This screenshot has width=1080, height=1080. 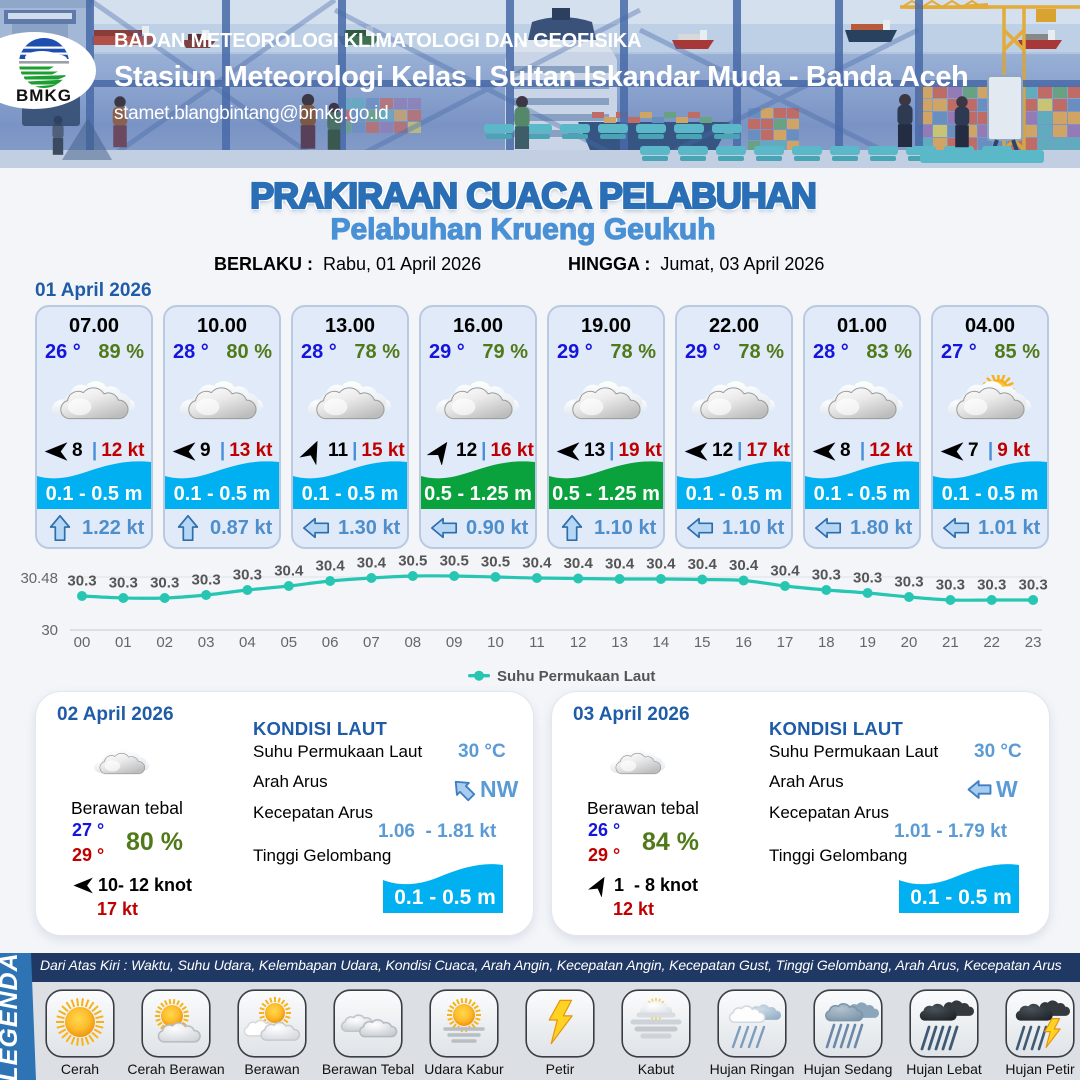 I want to click on svg-text: 30, so click(x=49, y=630).